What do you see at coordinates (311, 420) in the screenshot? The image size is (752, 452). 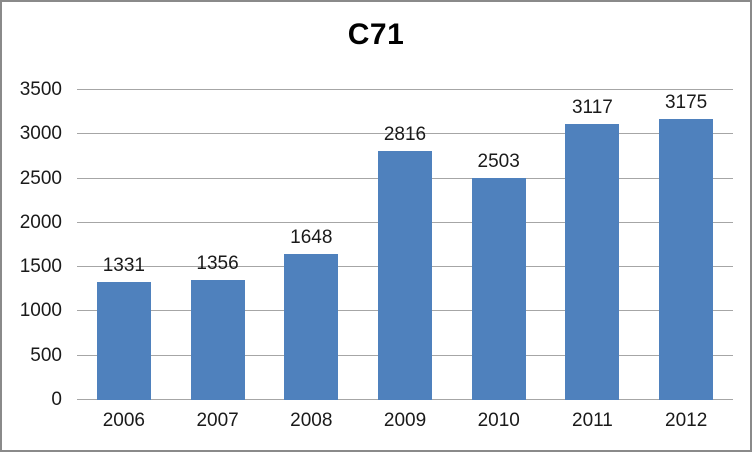 I see `x-tick-label-2008: 2008` at bounding box center [311, 420].